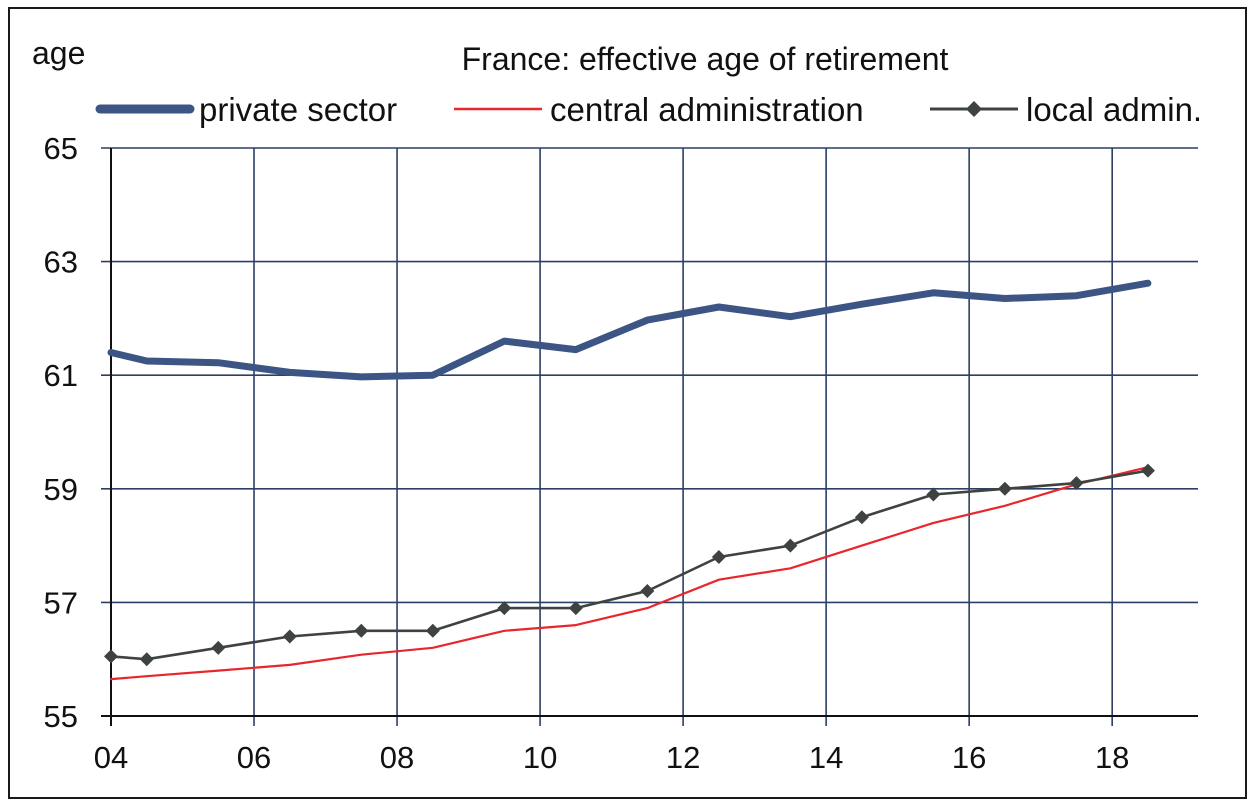 The width and height of the screenshot is (1255, 812). Describe the element at coordinates (61, 262) in the screenshot. I see `y-tick-label: 63` at that location.